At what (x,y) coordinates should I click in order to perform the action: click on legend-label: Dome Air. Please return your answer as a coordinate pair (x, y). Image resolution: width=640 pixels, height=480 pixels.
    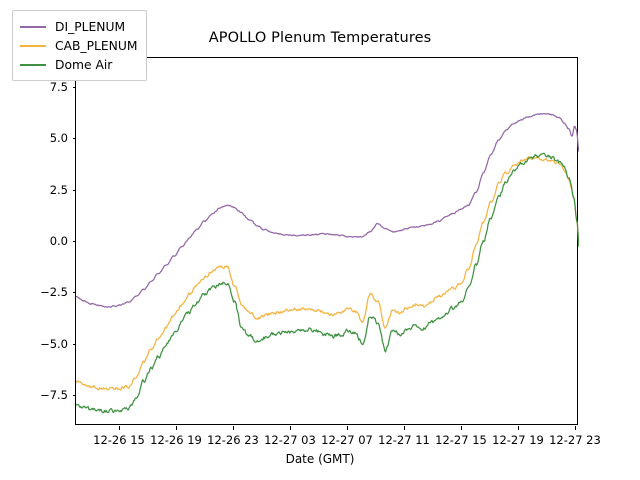
    Looking at the image, I should click on (84, 64).